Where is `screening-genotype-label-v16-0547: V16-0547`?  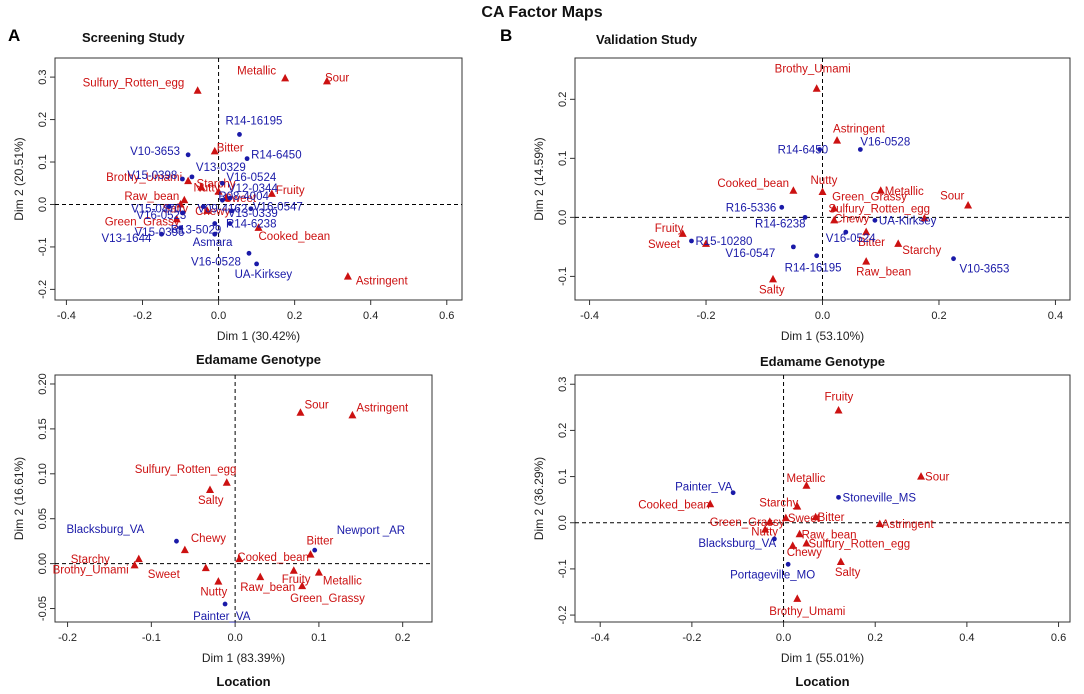
screening-genotype-label-v16-0547: V16-0547 is located at coordinates (278, 208).